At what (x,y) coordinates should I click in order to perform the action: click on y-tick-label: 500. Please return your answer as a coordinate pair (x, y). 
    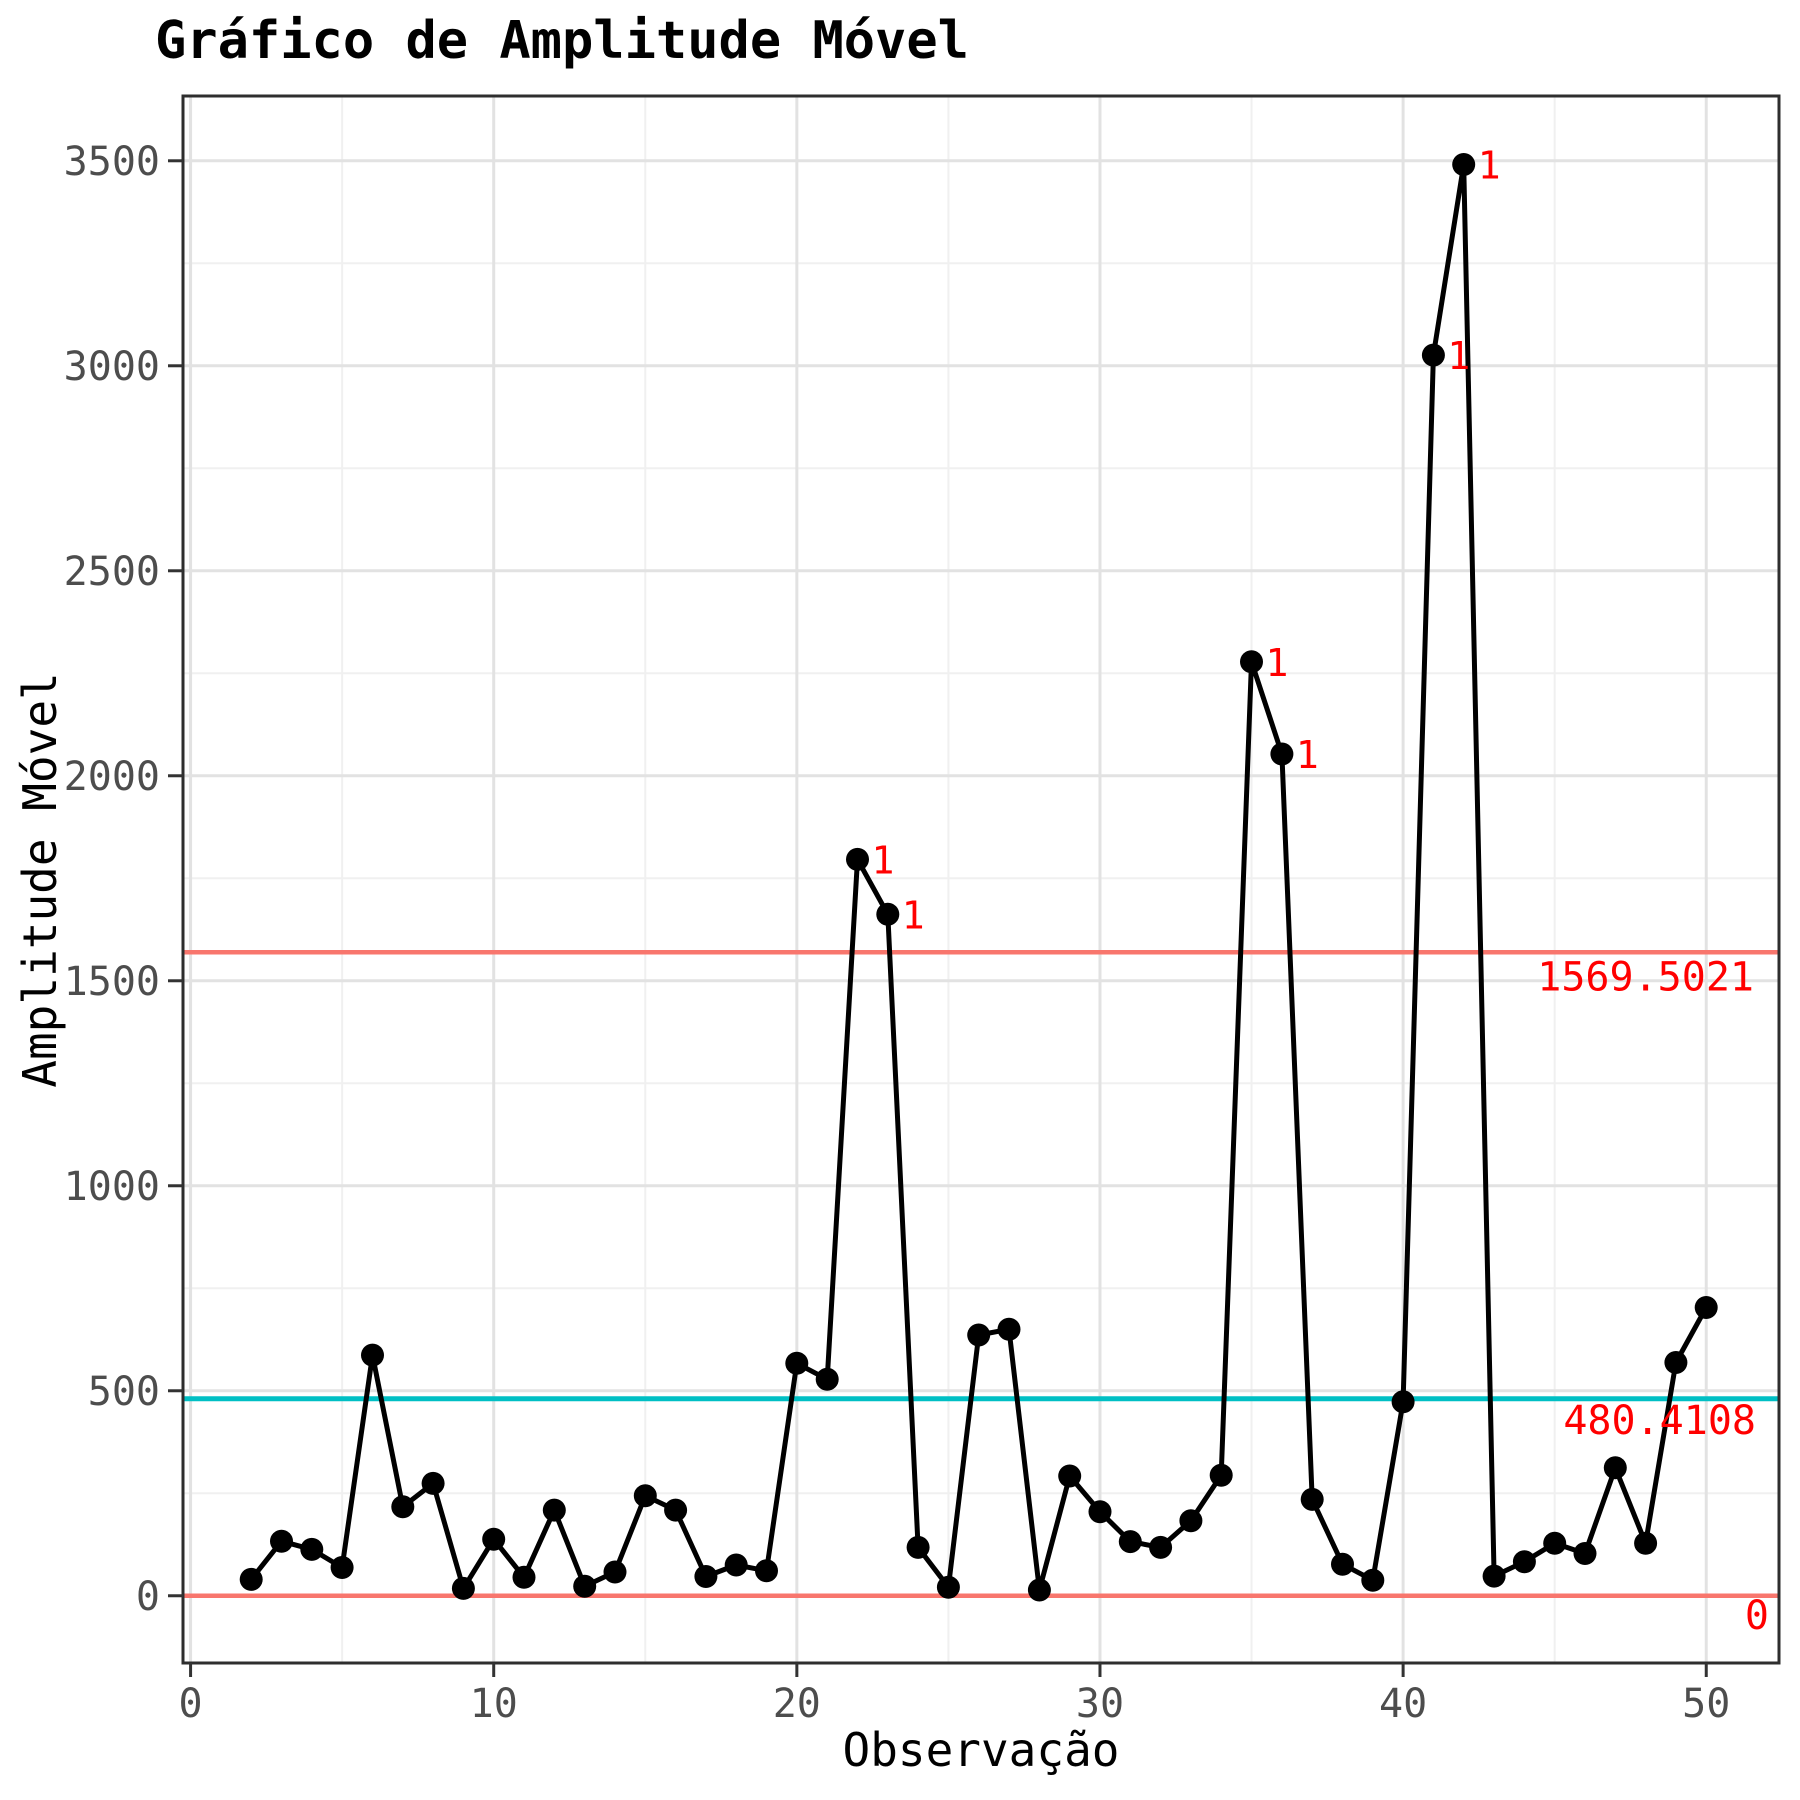
    Looking at the image, I should click on (124, 1392).